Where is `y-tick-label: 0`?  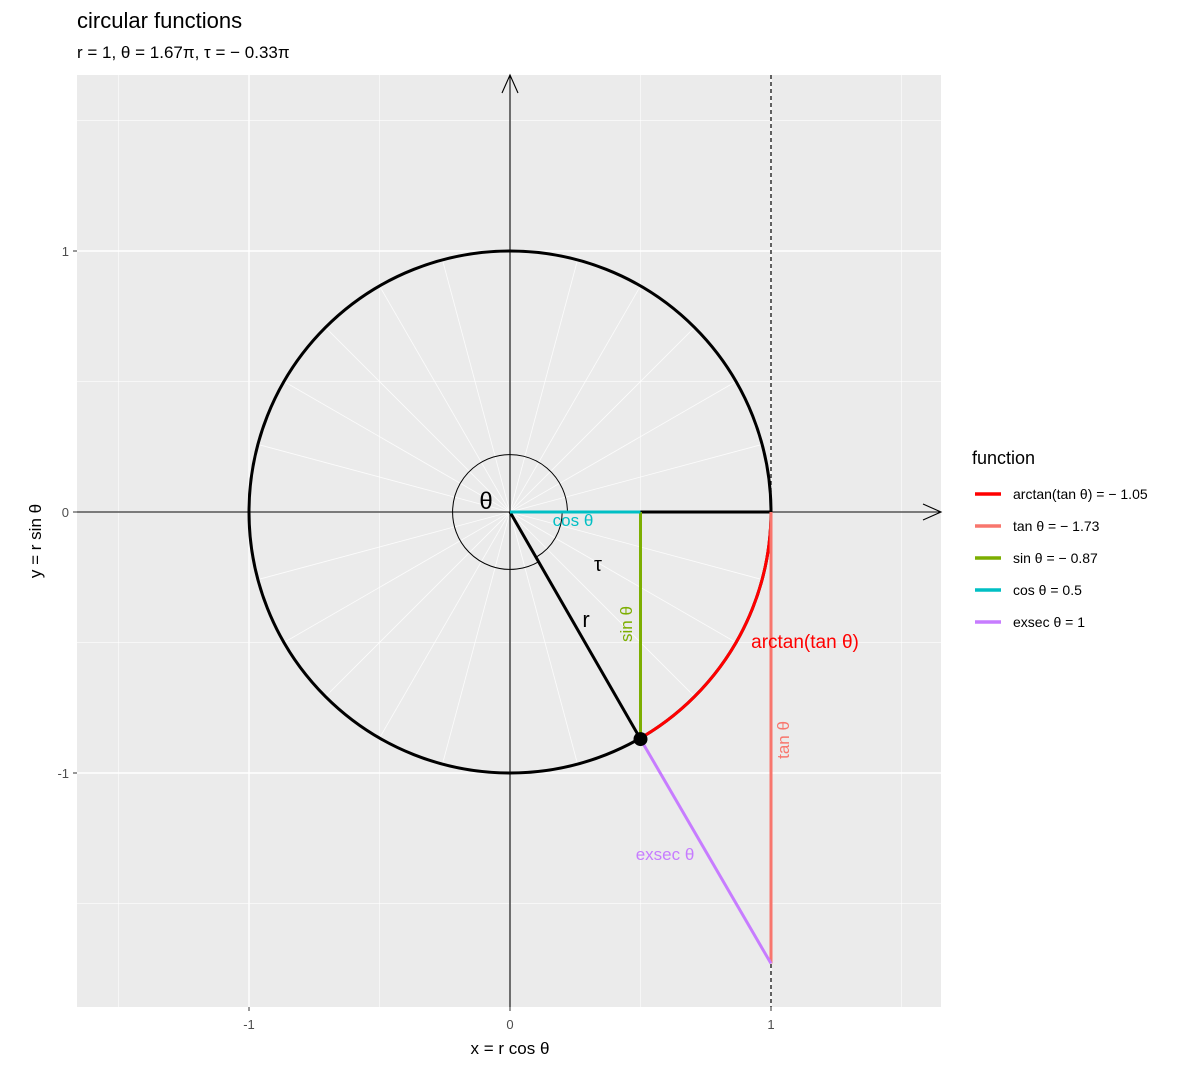
y-tick-label: 0 is located at coordinates (65, 512).